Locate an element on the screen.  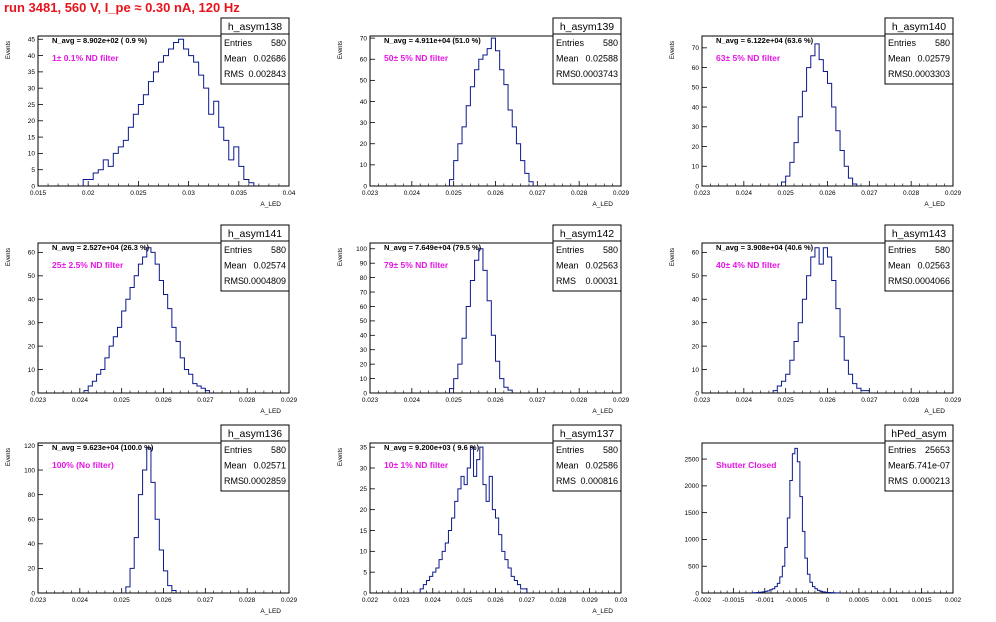
navg-label: N_avg = 6.122e+04 (63.6 %) is located at coordinates (765, 40).